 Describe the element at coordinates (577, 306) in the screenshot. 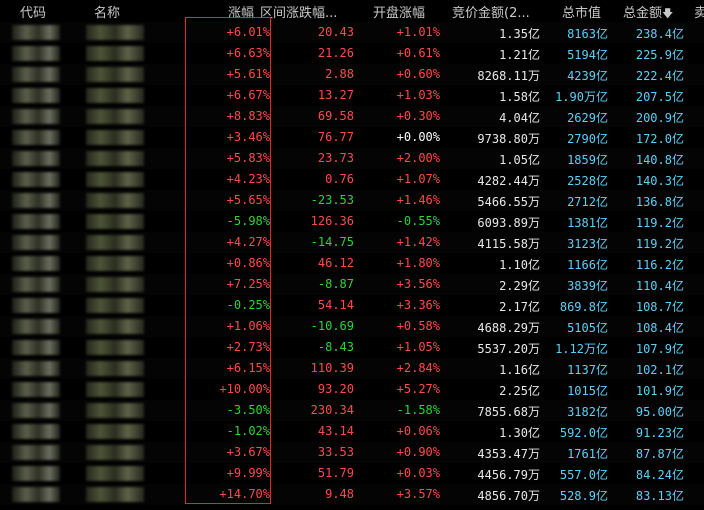

I see `market-cap-cell: 869.8亿` at that location.